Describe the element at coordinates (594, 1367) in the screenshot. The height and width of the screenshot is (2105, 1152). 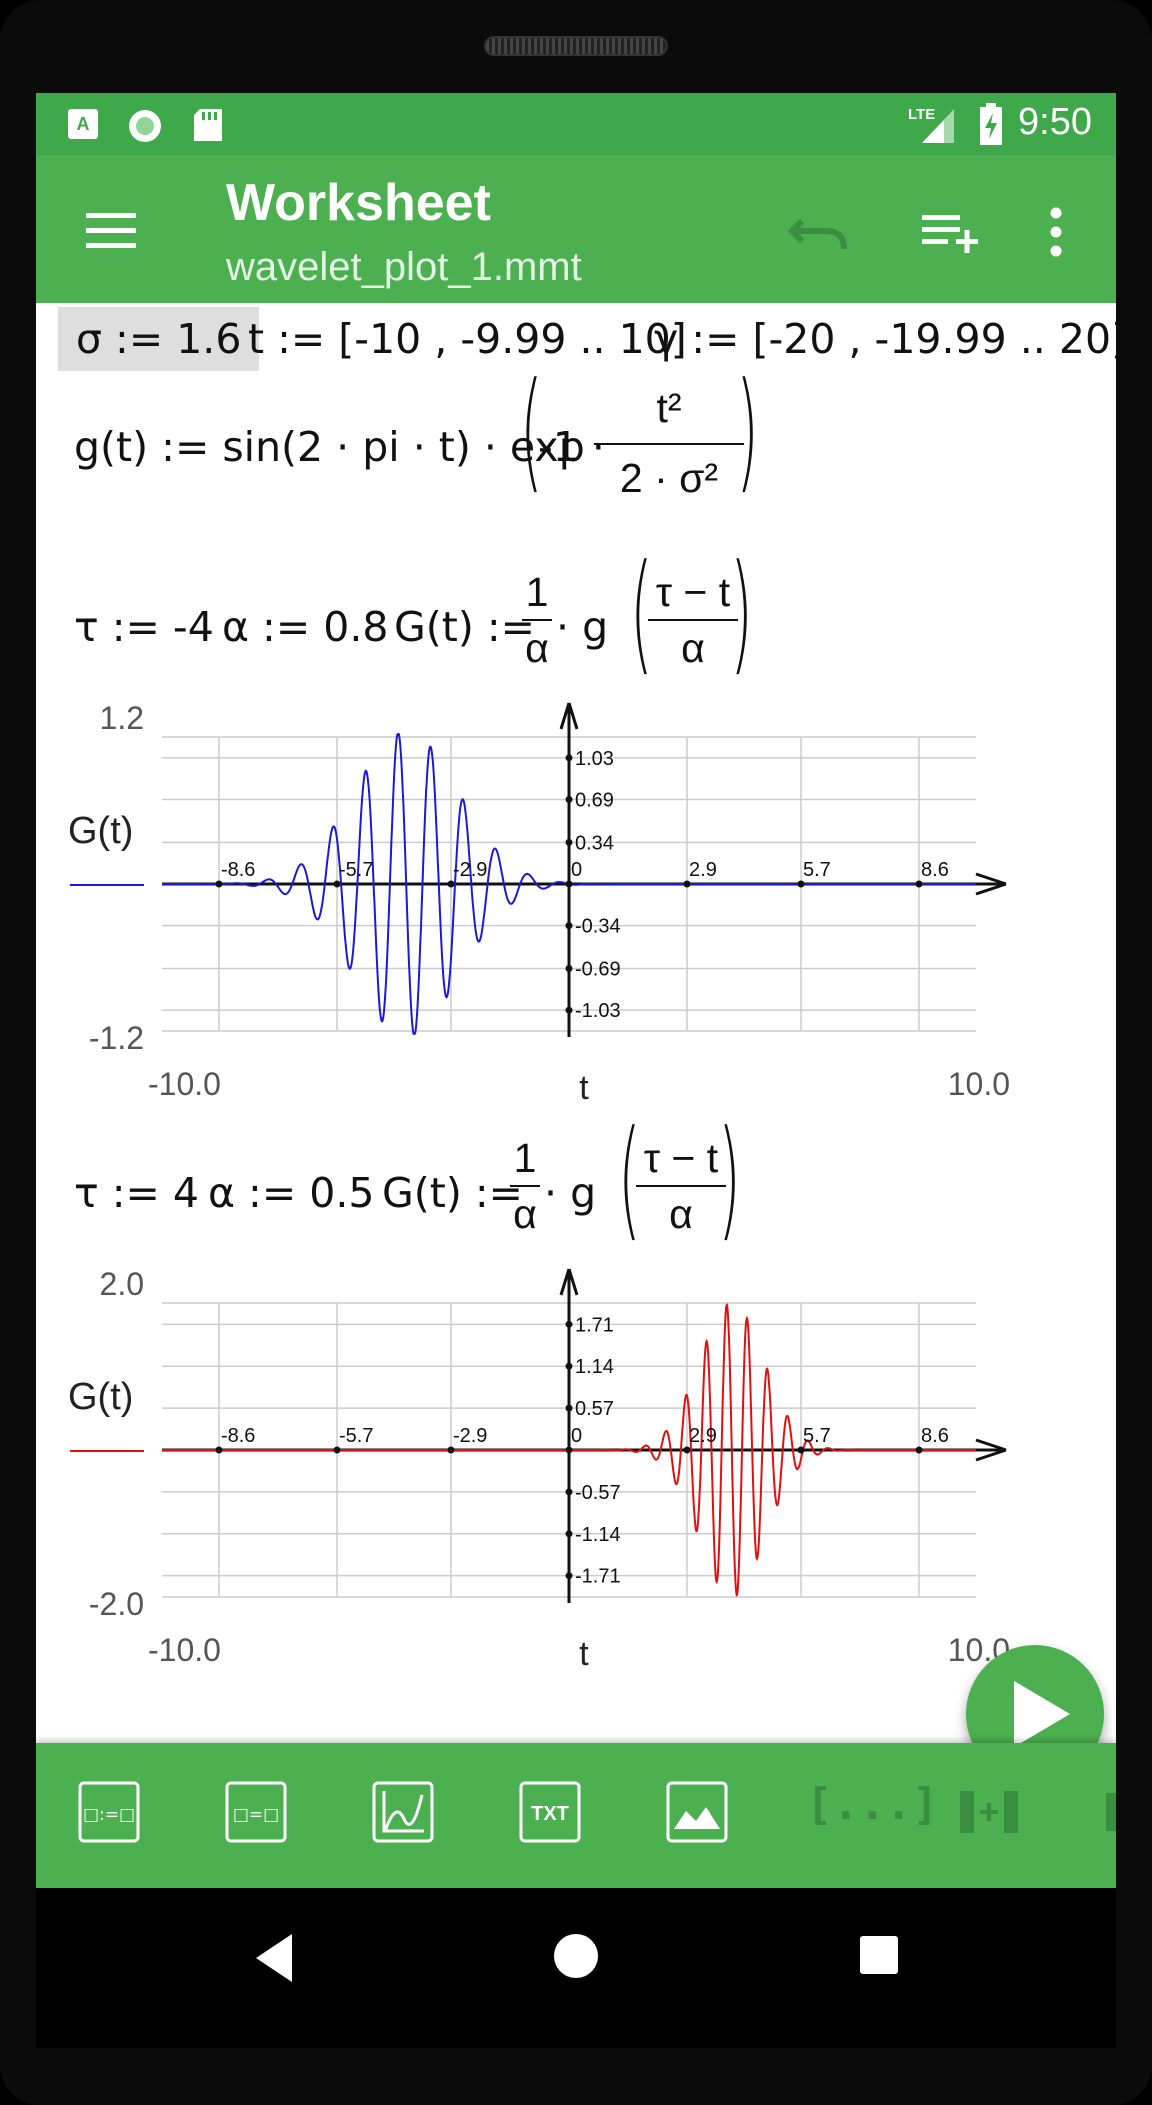
I see `y-tick-label: 1.14` at that location.